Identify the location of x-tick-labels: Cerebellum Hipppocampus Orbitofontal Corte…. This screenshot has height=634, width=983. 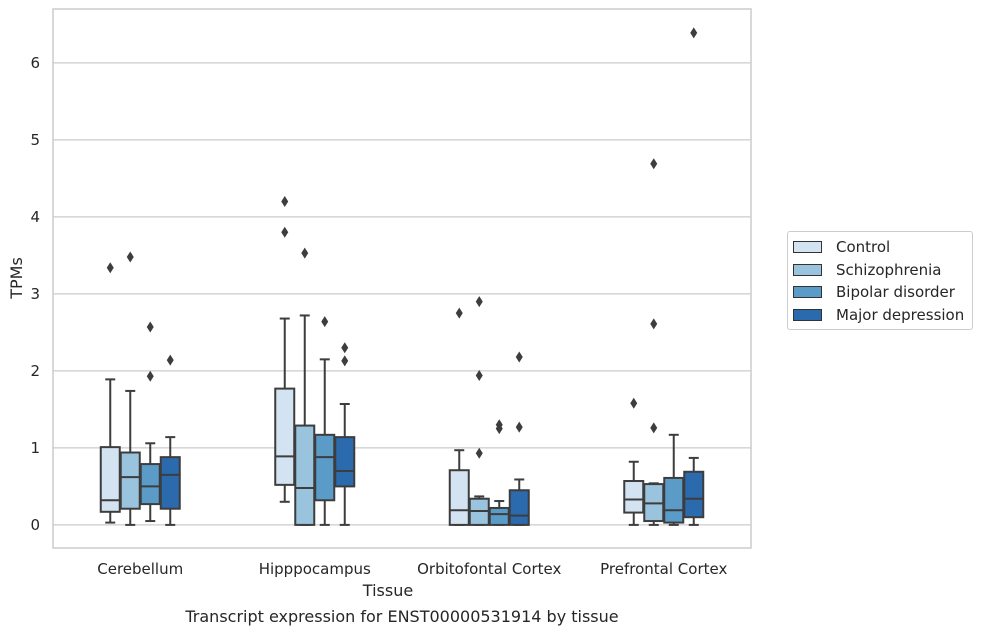
(412, 569).